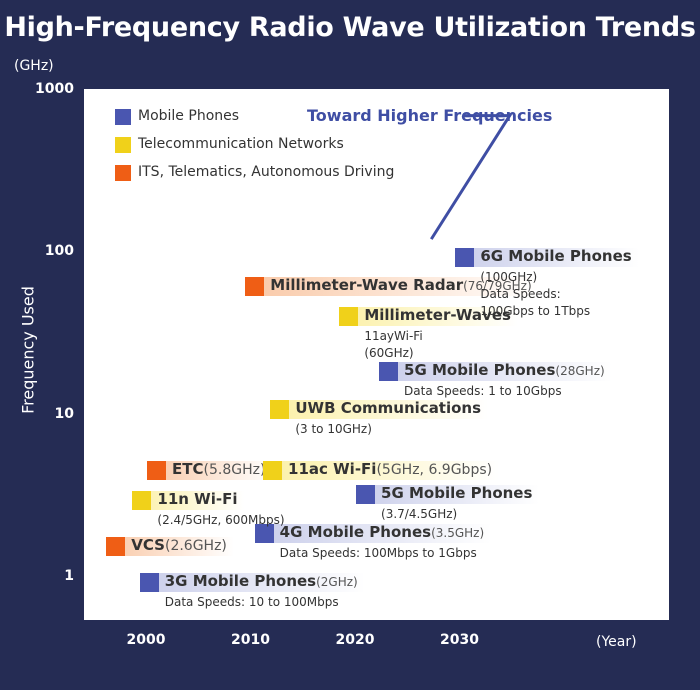 The height and width of the screenshot is (690, 700). I want to click on legend-swatch-telecom, so click(123, 145).